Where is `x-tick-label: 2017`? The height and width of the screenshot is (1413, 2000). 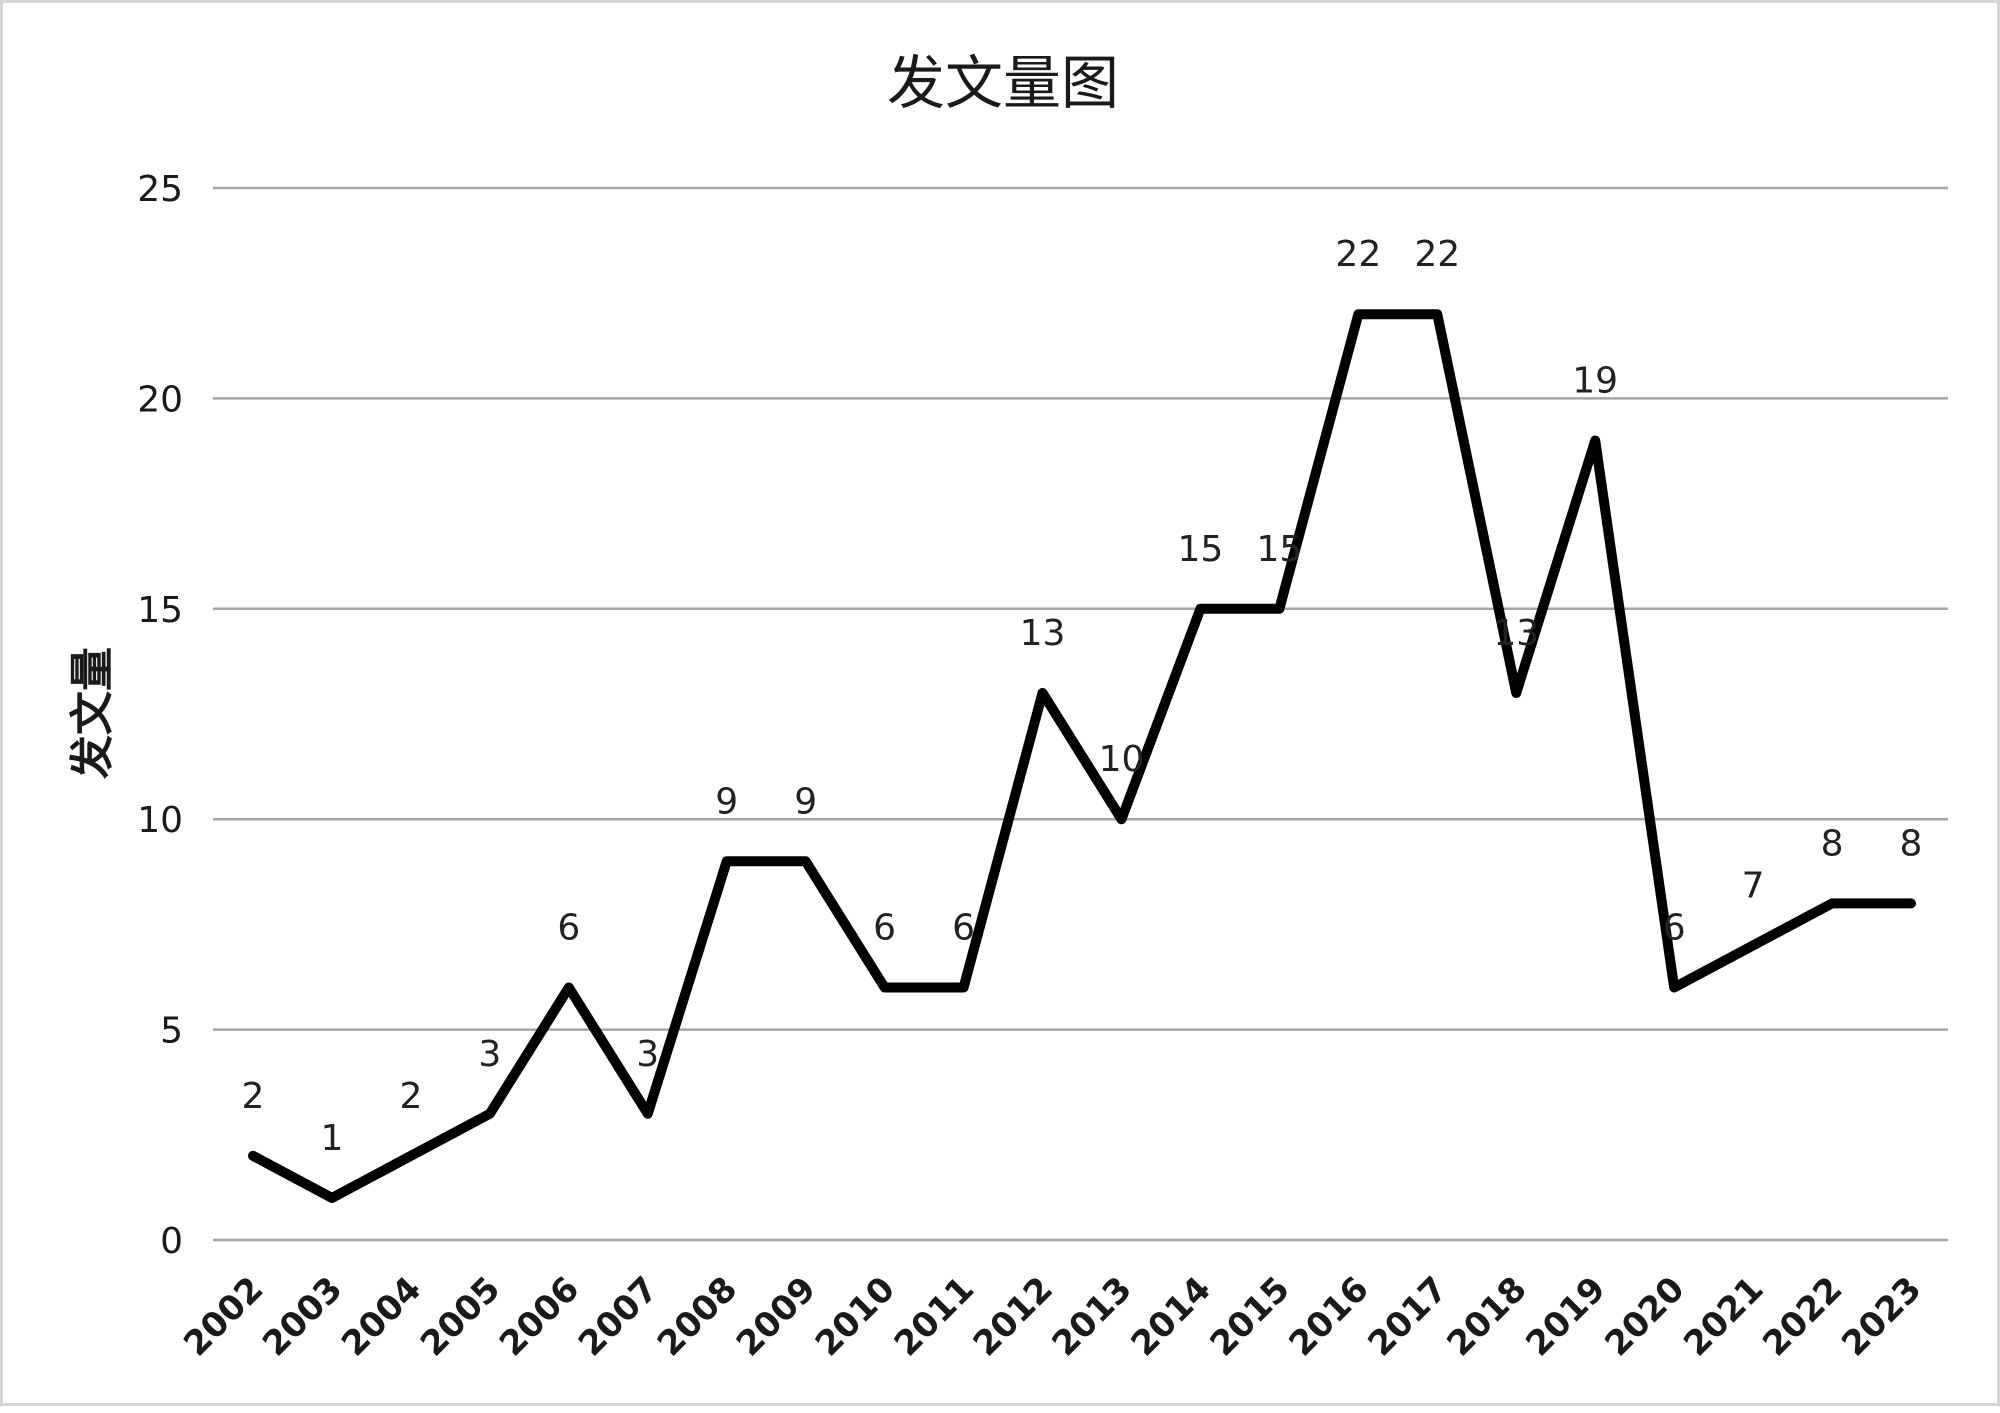
x-tick-label: 2017 is located at coordinates (1407, 1316).